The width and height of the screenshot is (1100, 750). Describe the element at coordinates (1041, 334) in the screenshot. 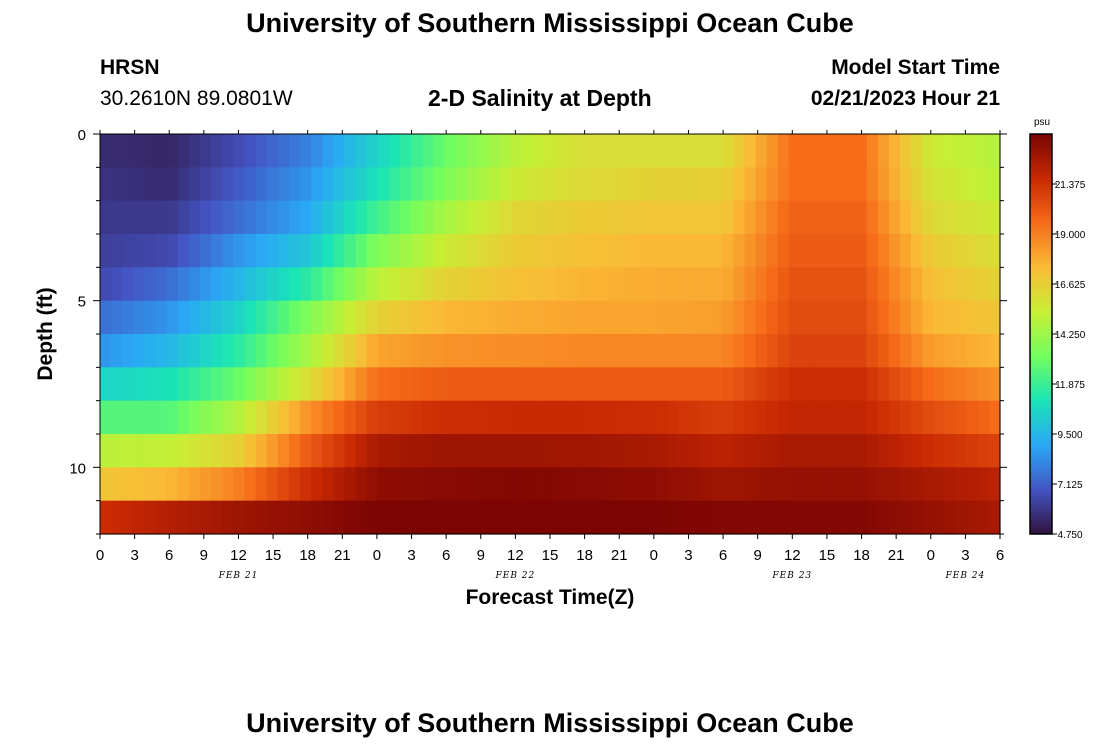

I see `colorbar-gradient` at that location.